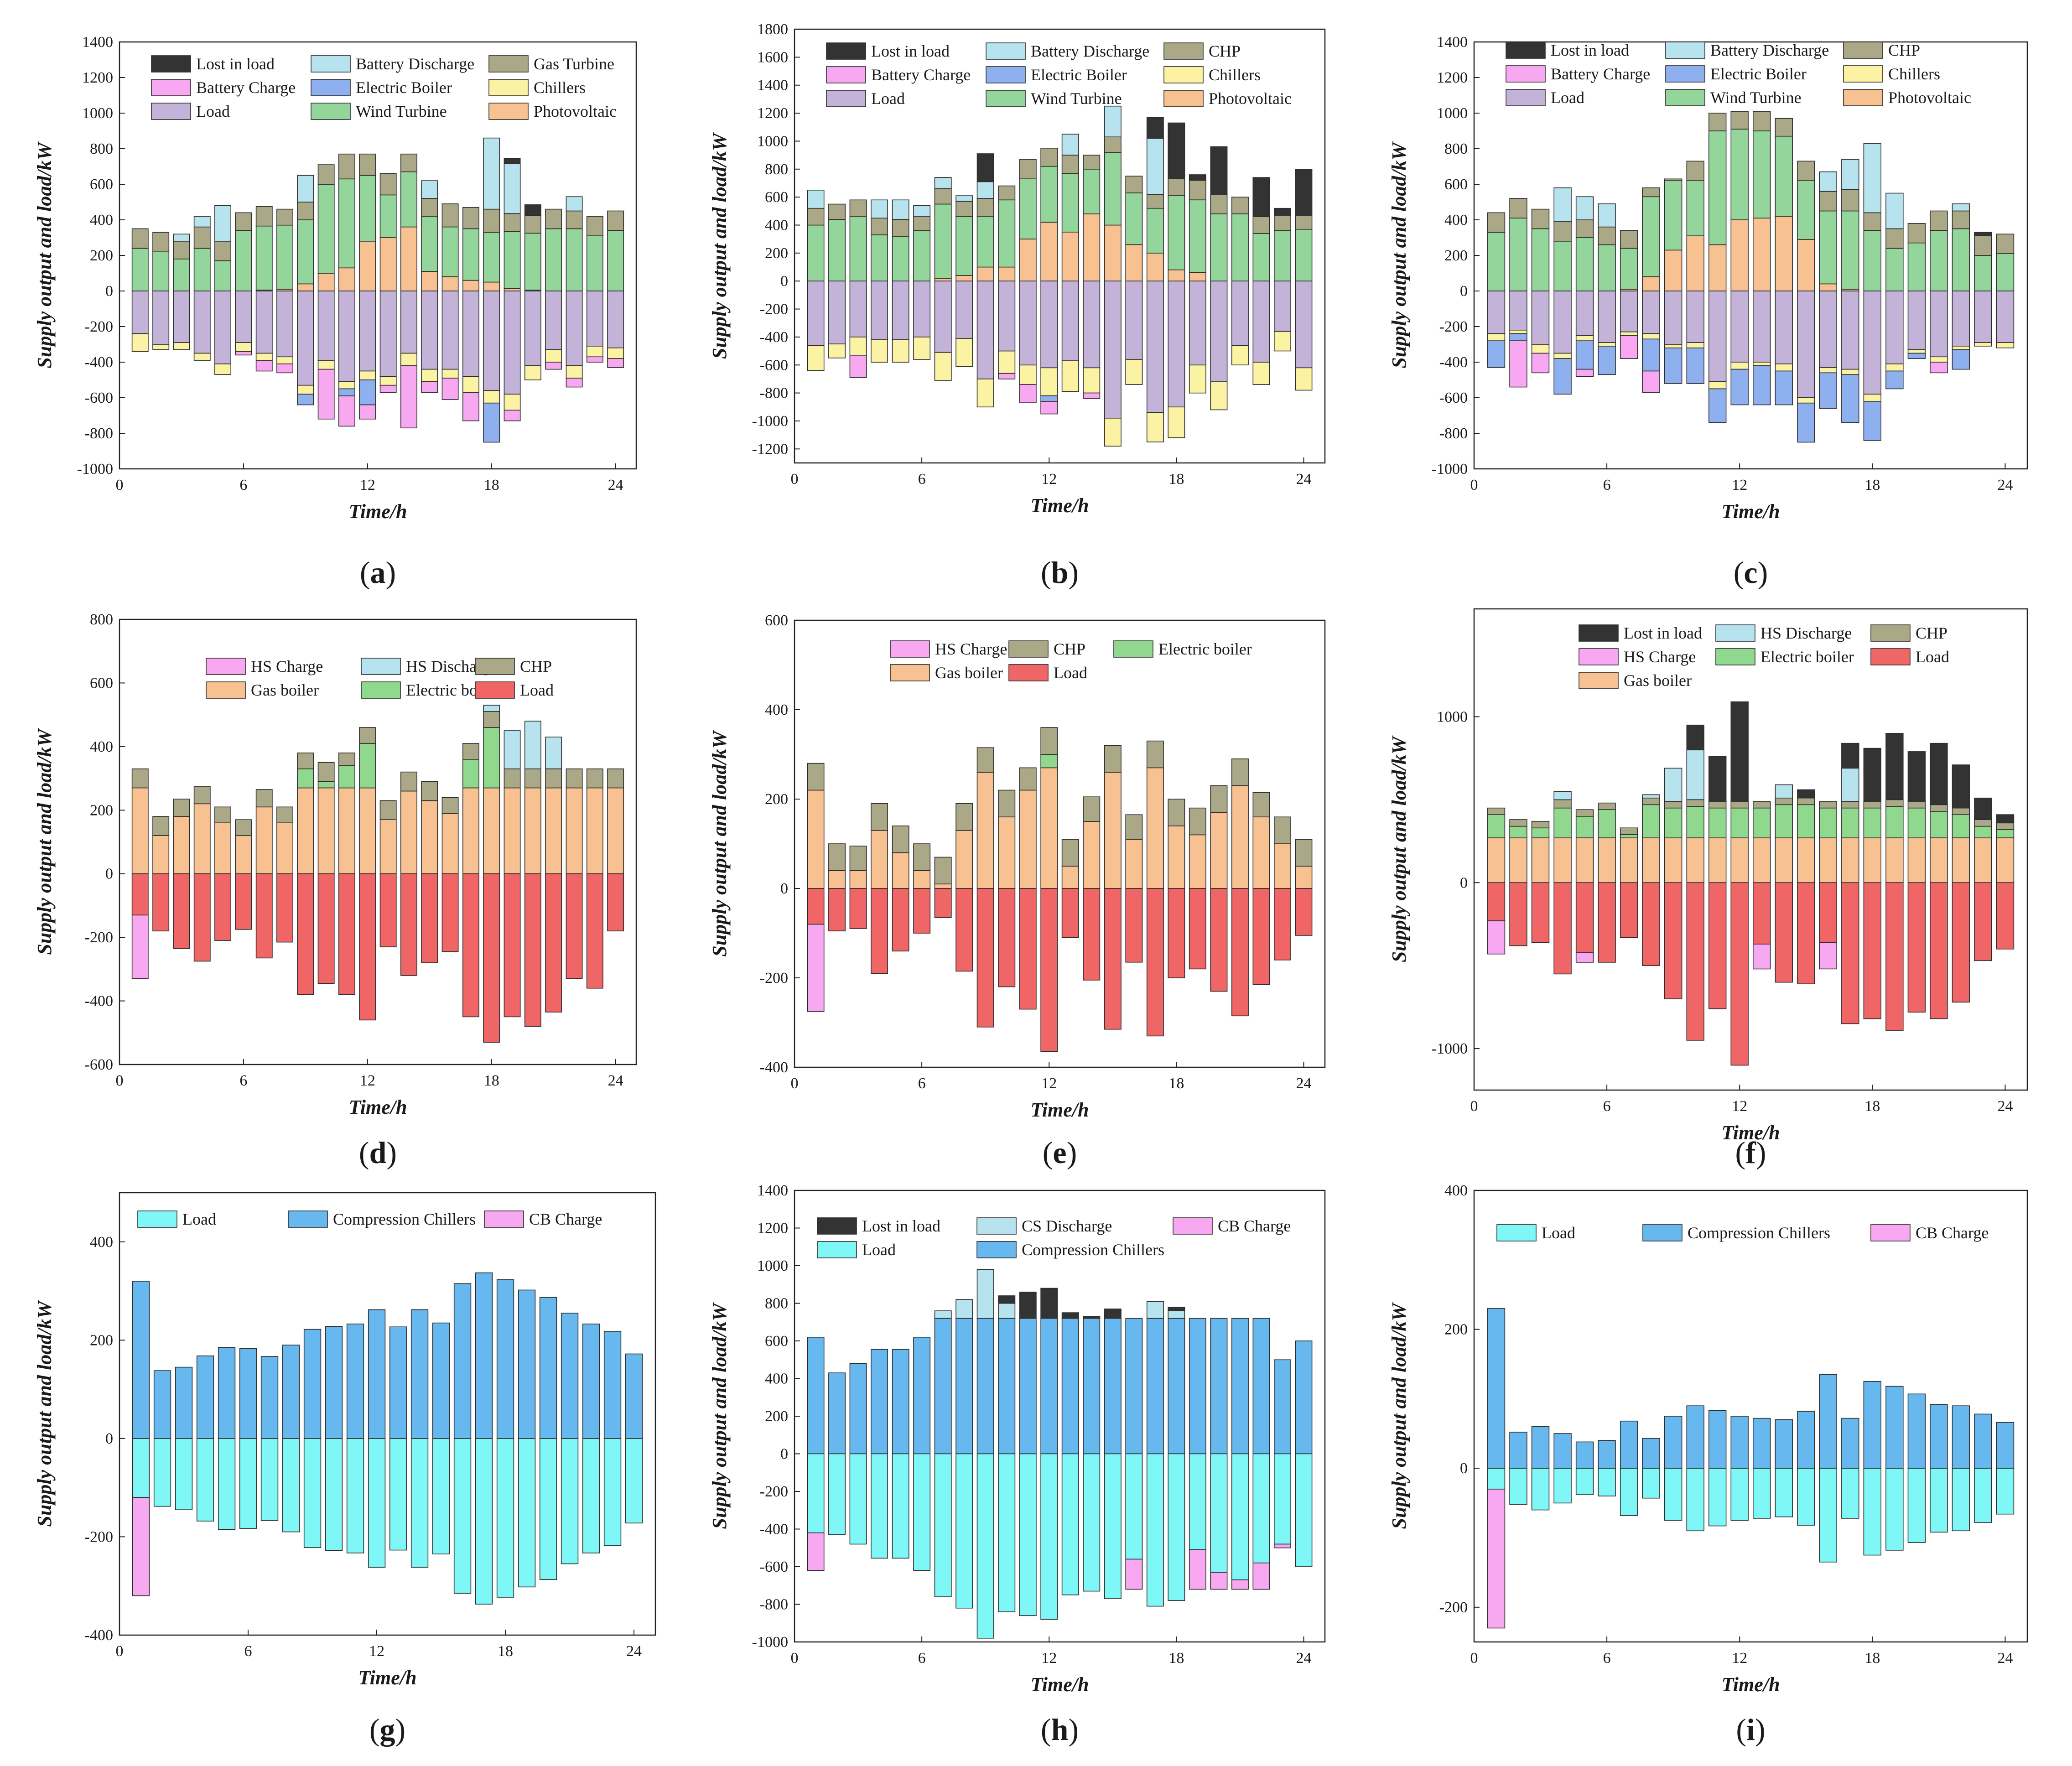 The image size is (2072, 1766). I want to click on bar-g-load-h4, so click(205, 1480).